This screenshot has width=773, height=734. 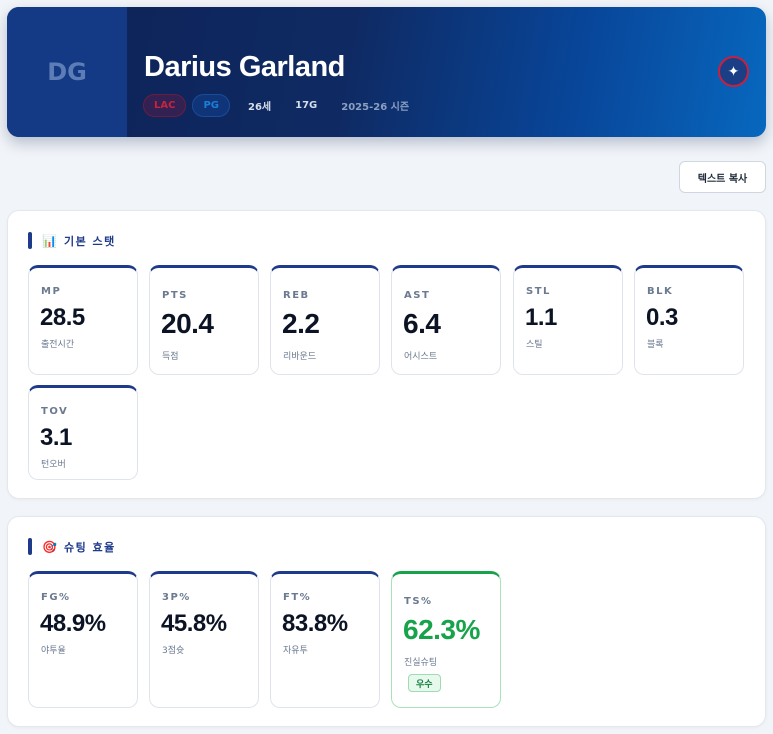 What do you see at coordinates (421, 663) in the screenshot?
I see `stat-desc: 진실슈팅` at bounding box center [421, 663].